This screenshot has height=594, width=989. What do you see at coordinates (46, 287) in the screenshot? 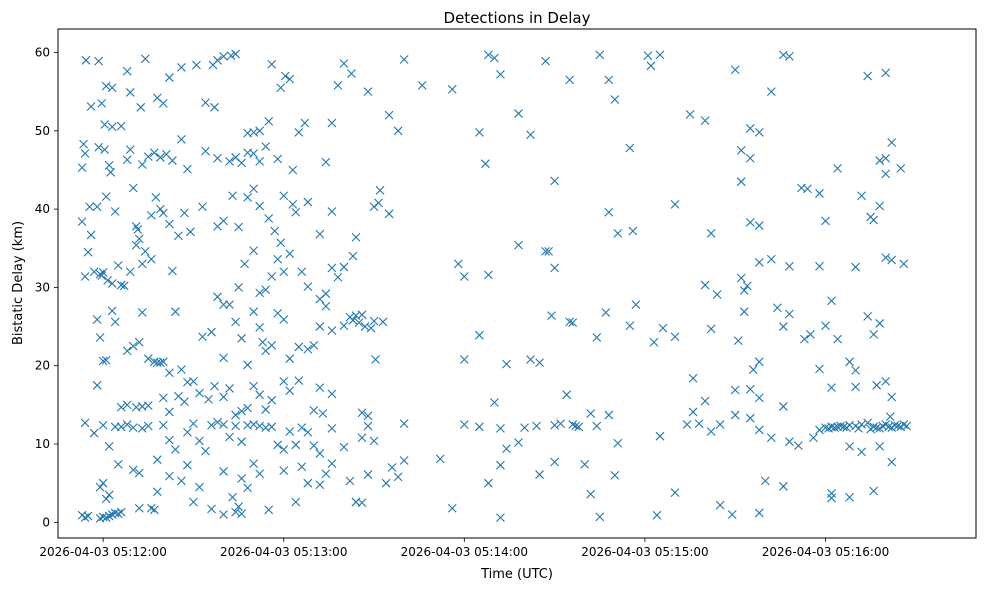
I see `y-axis: 0 10 20 30 40 50 60` at bounding box center [46, 287].